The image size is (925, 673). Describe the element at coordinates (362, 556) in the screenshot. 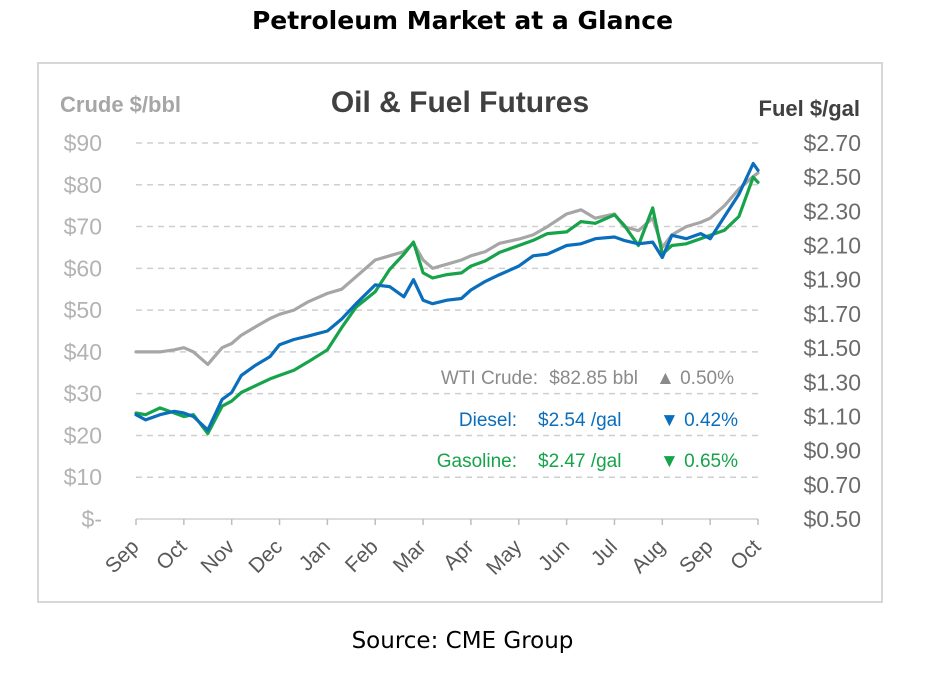

I see `x-tick-label: Feb` at that location.